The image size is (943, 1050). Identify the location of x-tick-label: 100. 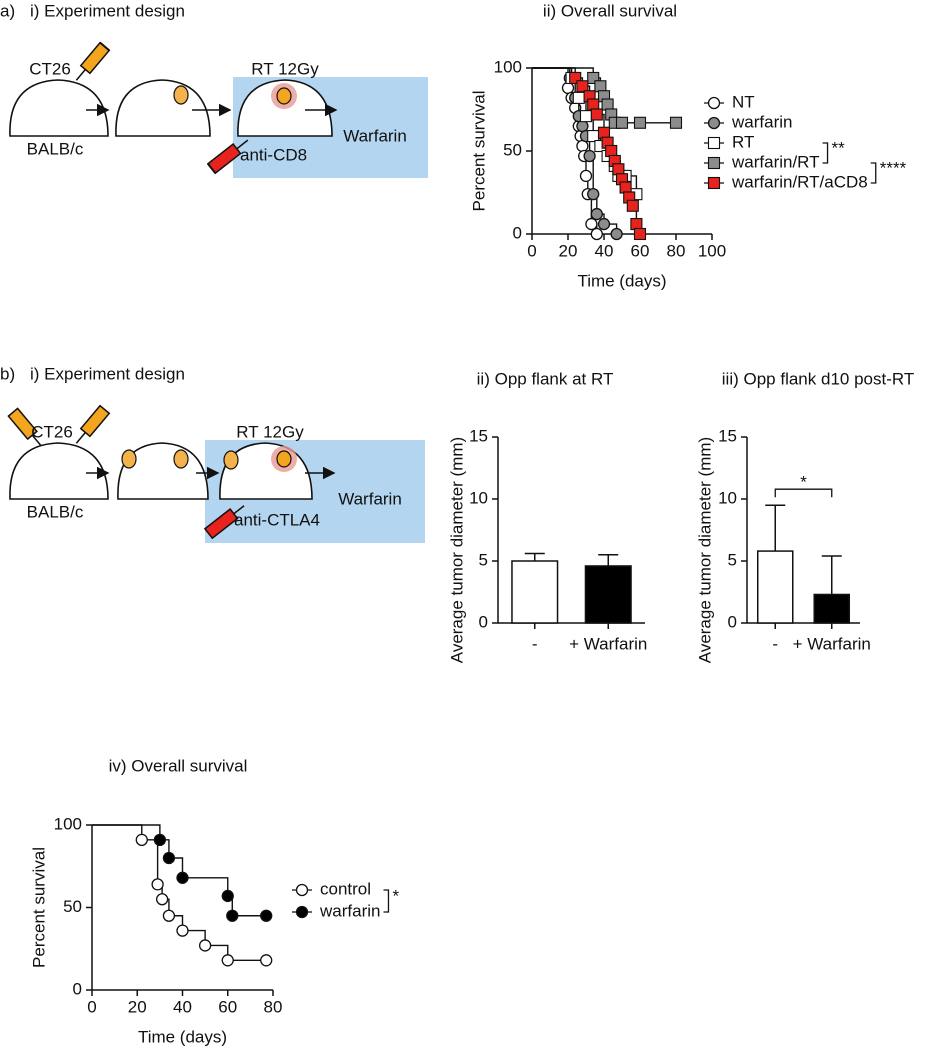
(712, 250).